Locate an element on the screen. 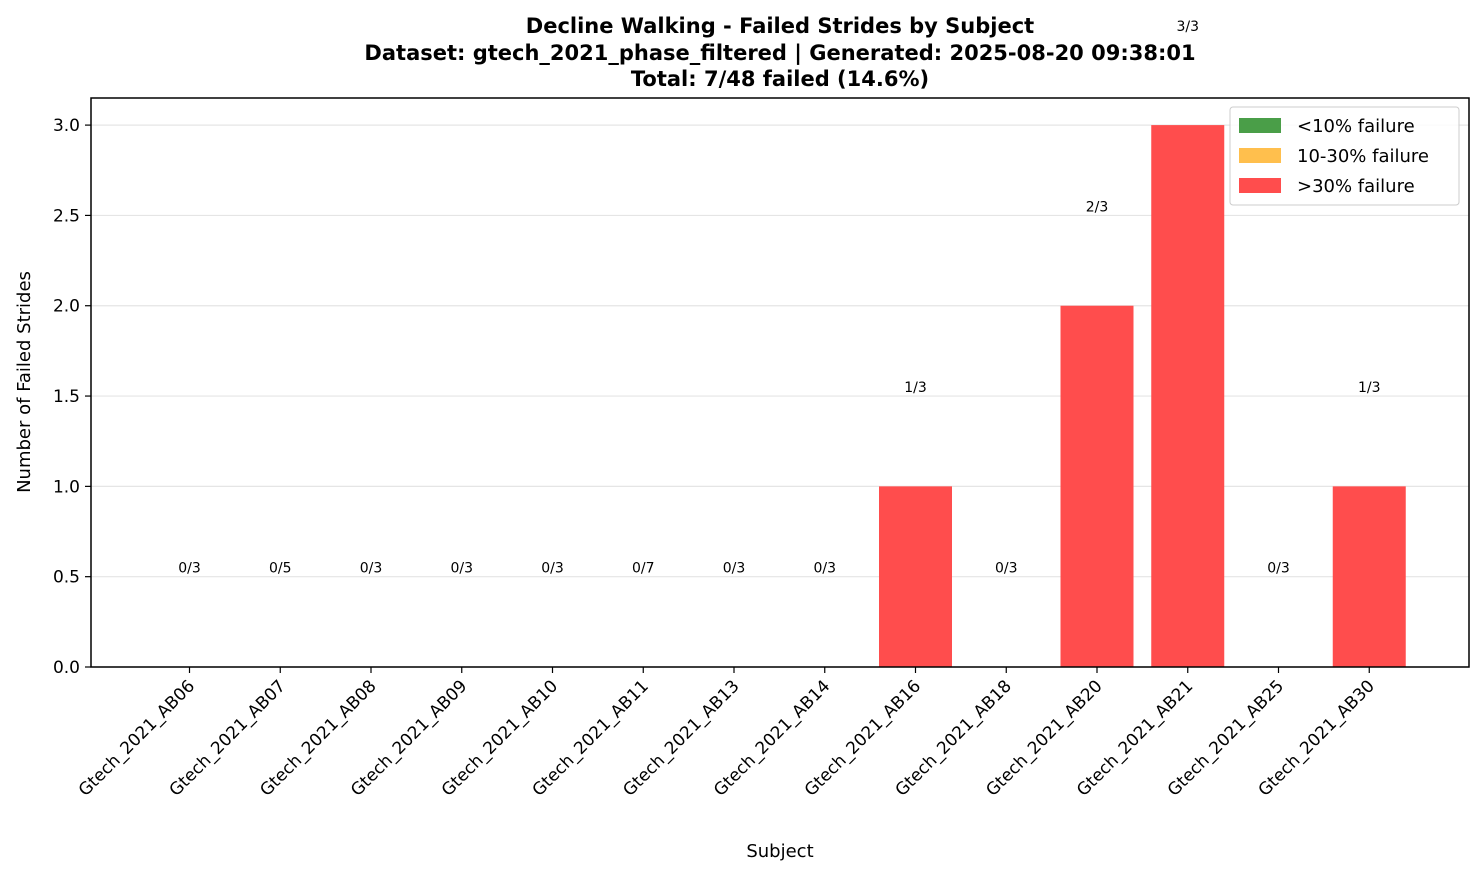 Image resolution: width=1484 pixels, height=875 pixels. y-axis-label: Number of Failed Strides is located at coordinates (24, 382).